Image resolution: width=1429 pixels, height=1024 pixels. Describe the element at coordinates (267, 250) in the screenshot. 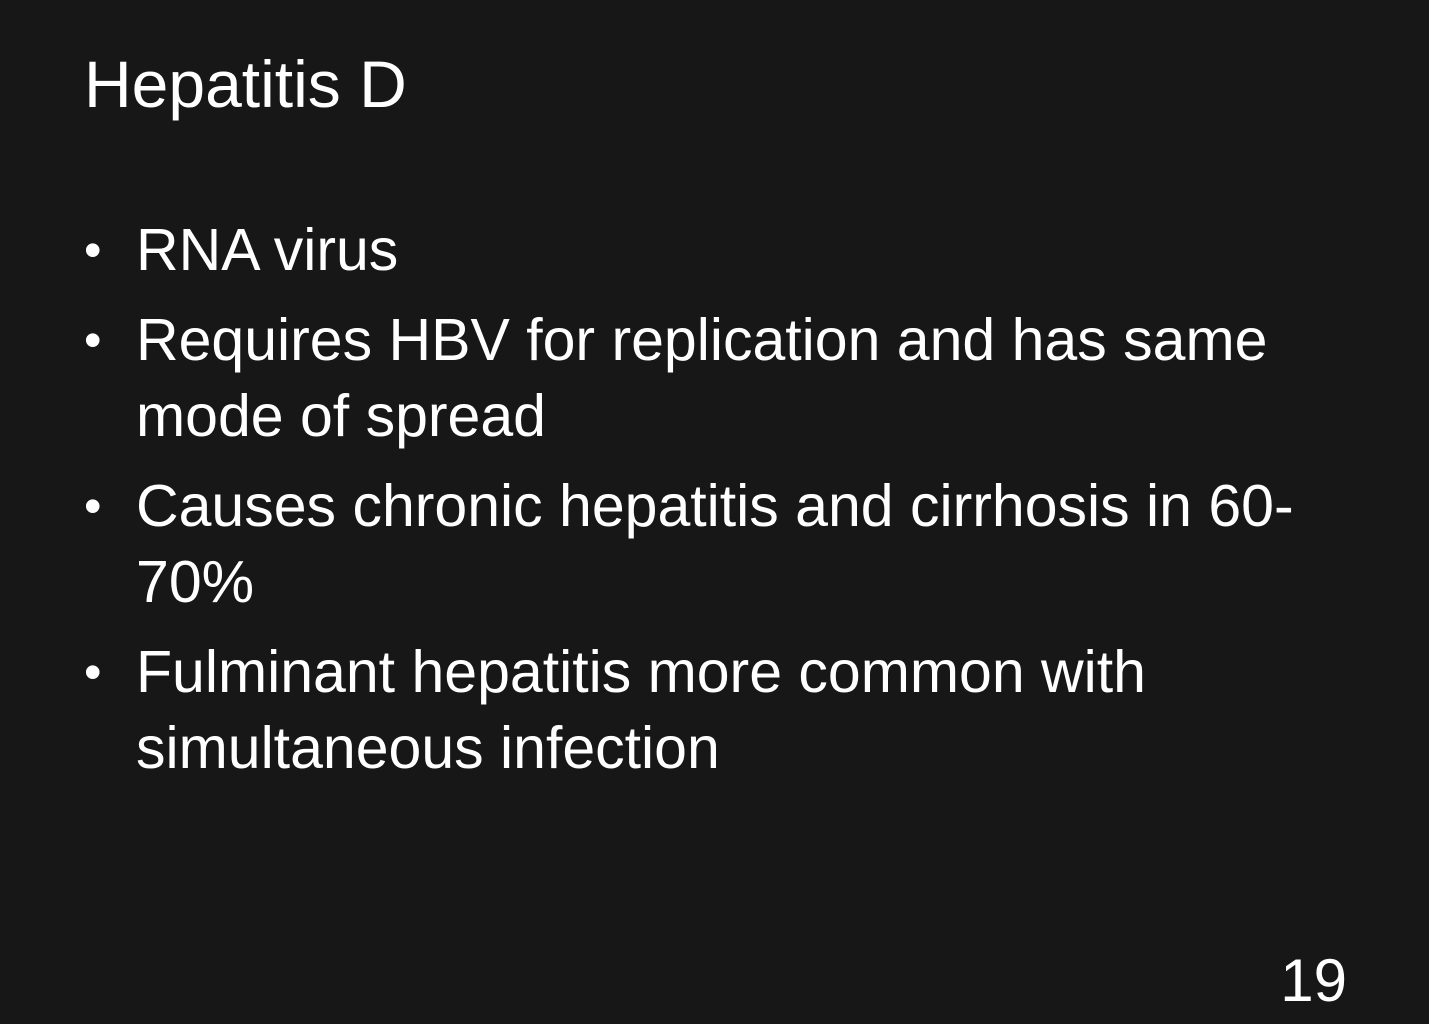

I see `bullet-text: RNA virus` at that location.